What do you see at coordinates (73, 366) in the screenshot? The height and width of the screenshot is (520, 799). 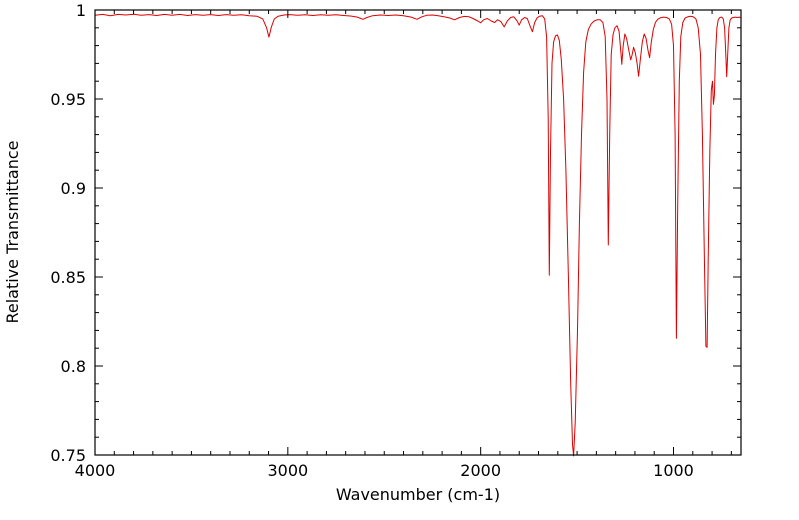 I see `y-tick-label: 0.8` at bounding box center [73, 366].